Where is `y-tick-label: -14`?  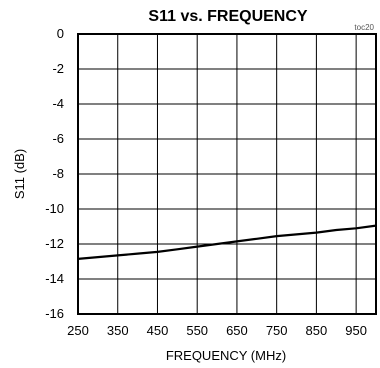
y-tick-label: -14 is located at coordinates (54, 278).